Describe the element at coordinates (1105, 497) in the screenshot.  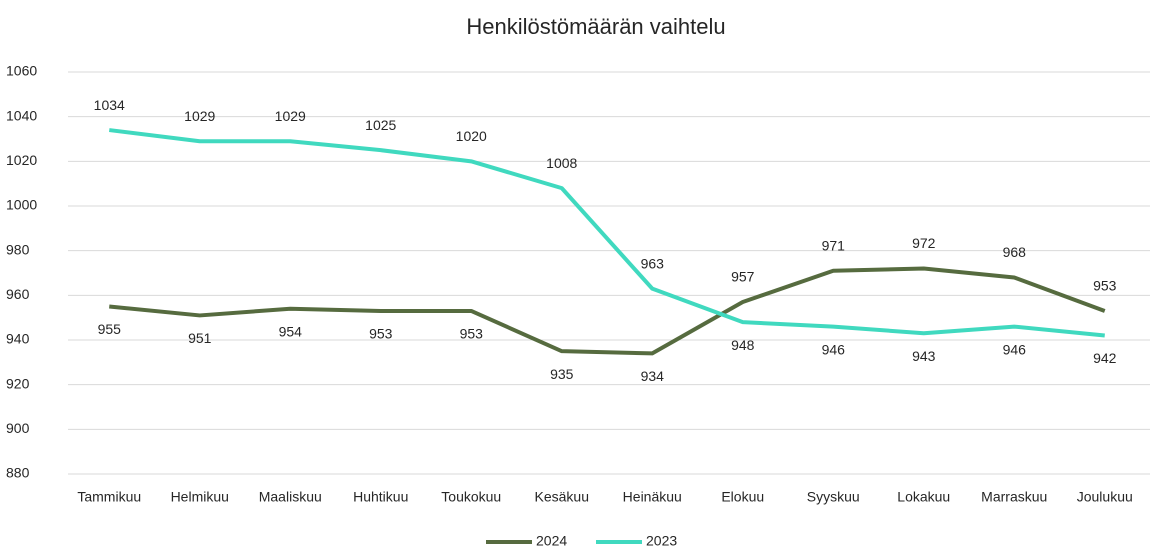
I see `x-tick-label: Joulukuu` at that location.